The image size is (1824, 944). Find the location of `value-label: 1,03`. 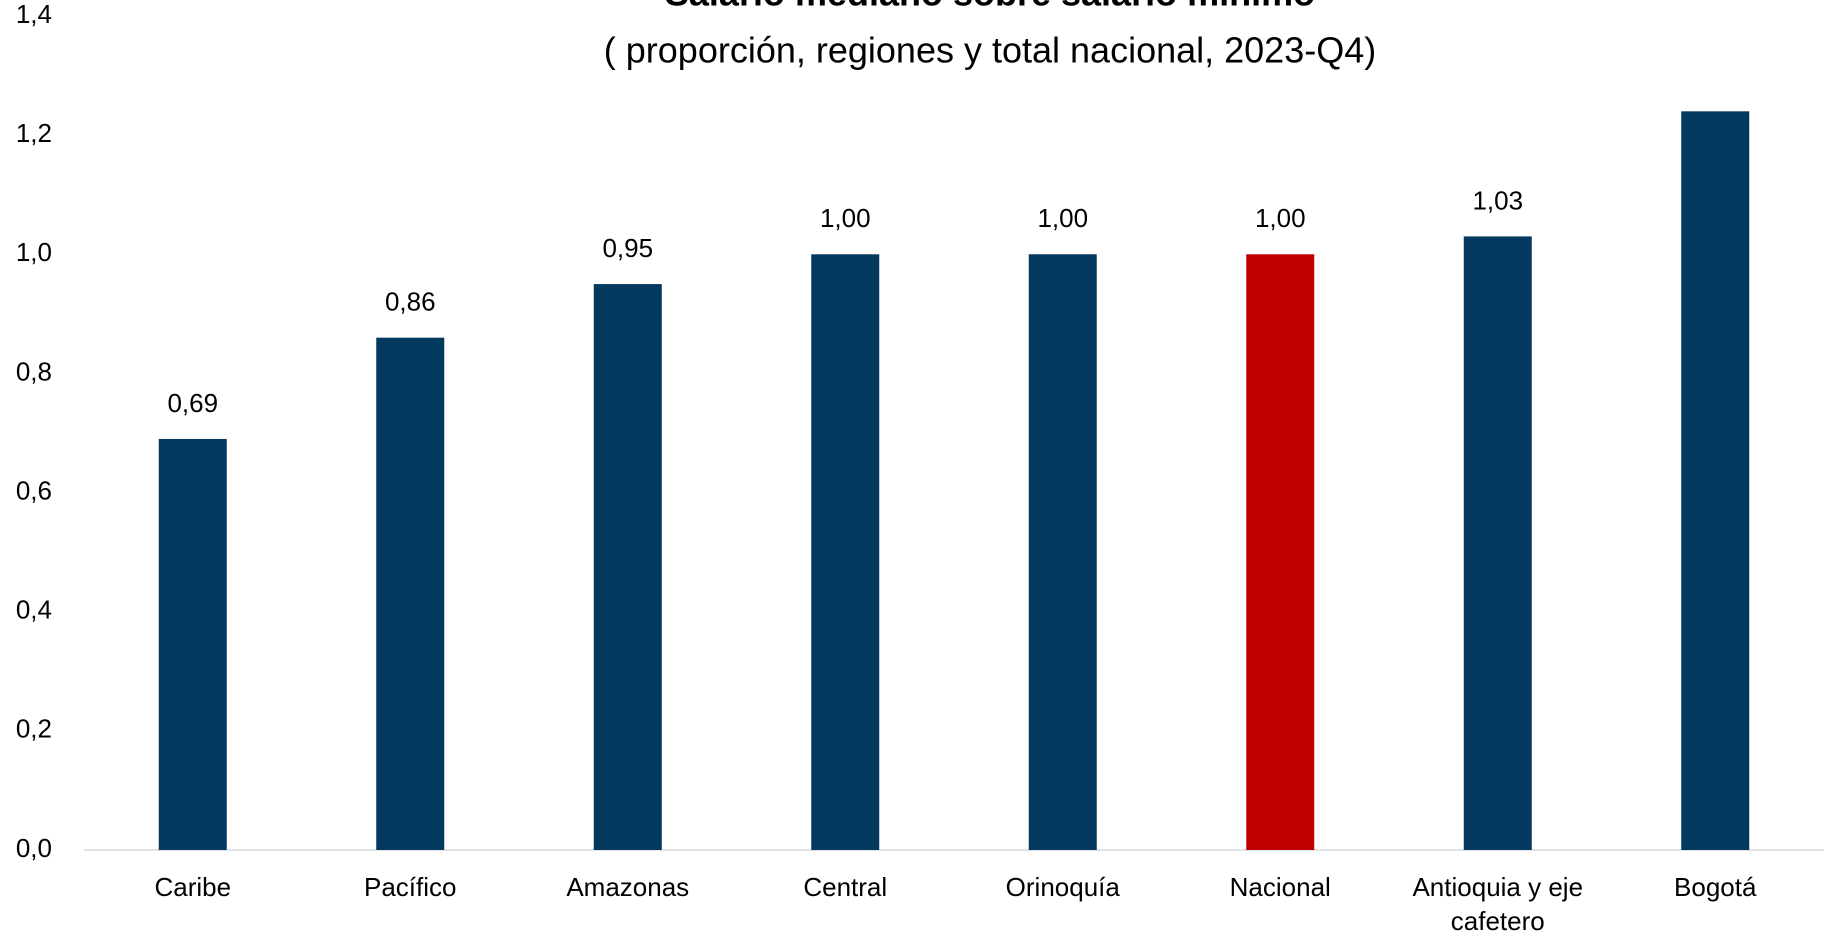

value-label: 1,03 is located at coordinates (1497, 200).